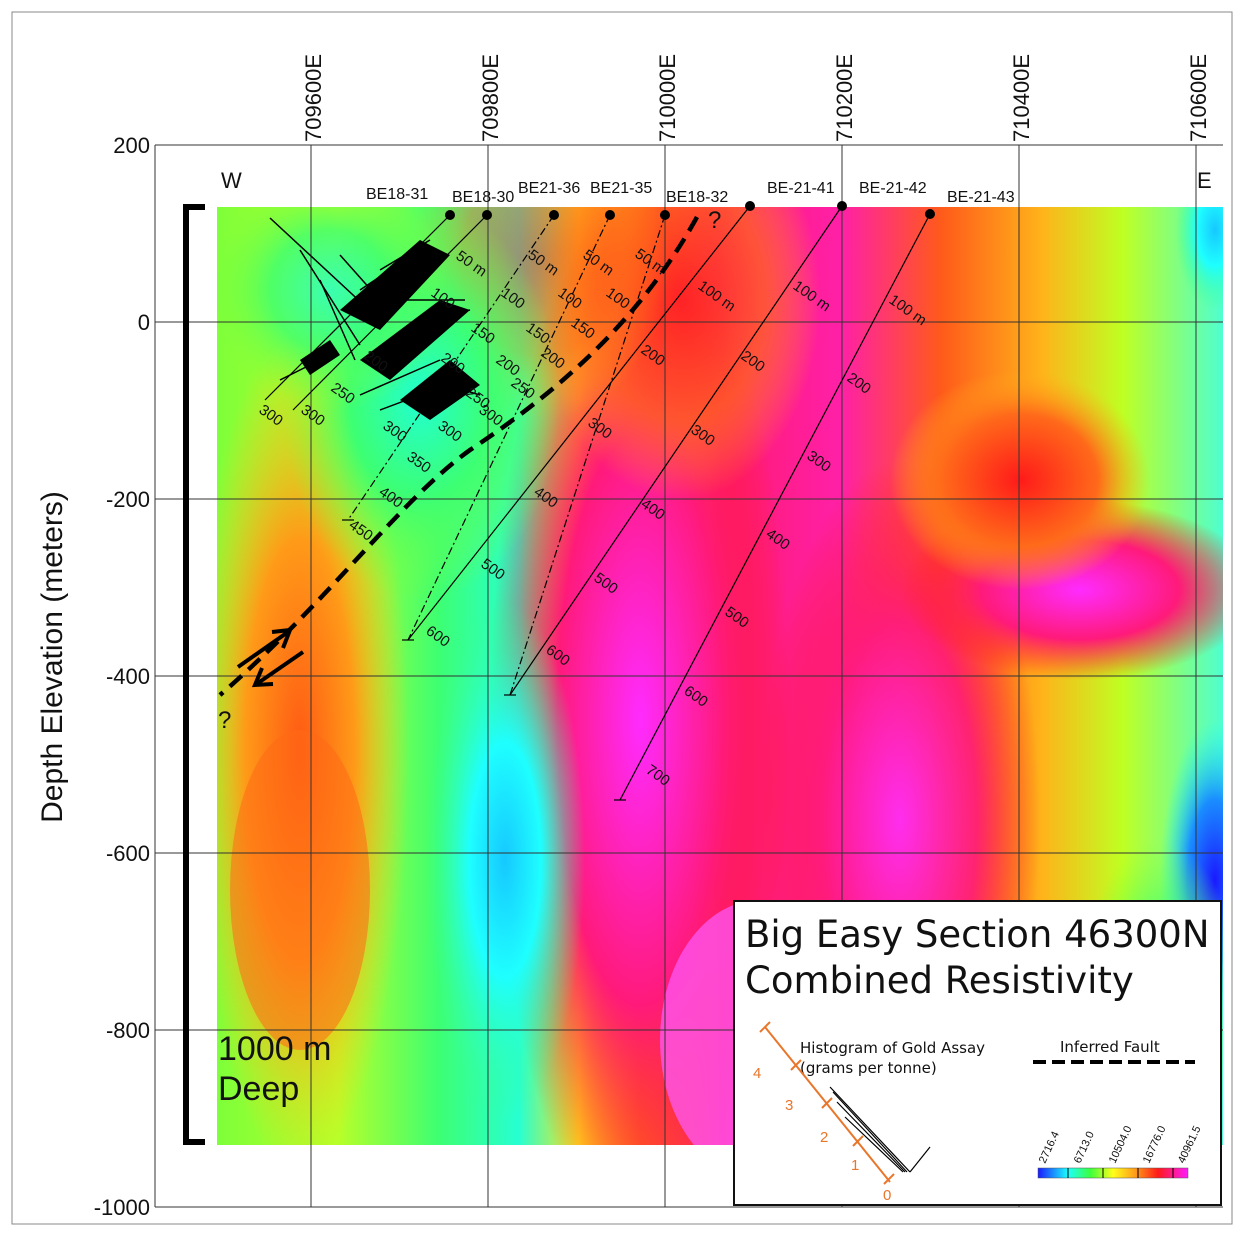  What do you see at coordinates (270, 657) in the screenshot?
I see `fault-motion-arrows` at bounding box center [270, 657].